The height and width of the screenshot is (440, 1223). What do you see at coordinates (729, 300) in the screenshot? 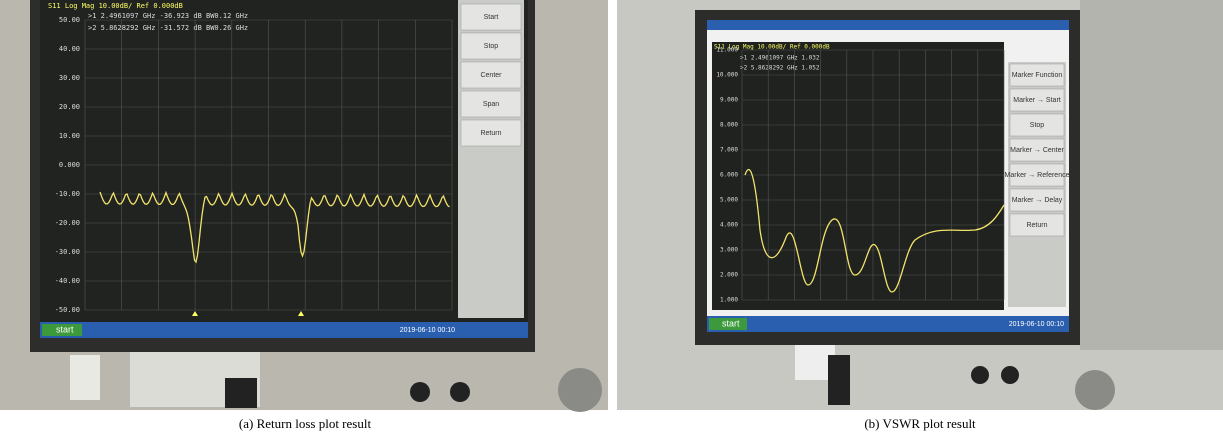
I see `y-axis-label: 1.000` at bounding box center [729, 300].